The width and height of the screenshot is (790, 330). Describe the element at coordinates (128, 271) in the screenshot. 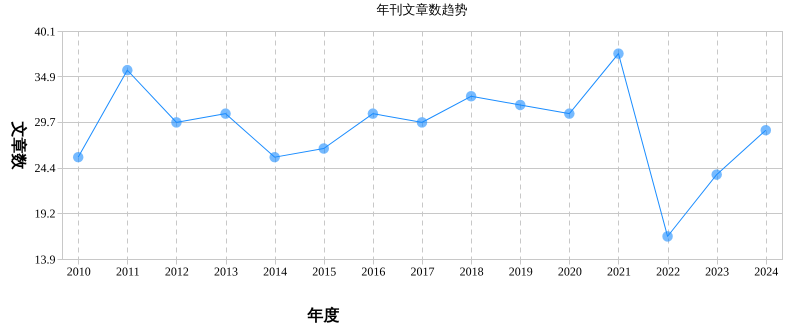

I see `x-tick-label: 2011` at that location.